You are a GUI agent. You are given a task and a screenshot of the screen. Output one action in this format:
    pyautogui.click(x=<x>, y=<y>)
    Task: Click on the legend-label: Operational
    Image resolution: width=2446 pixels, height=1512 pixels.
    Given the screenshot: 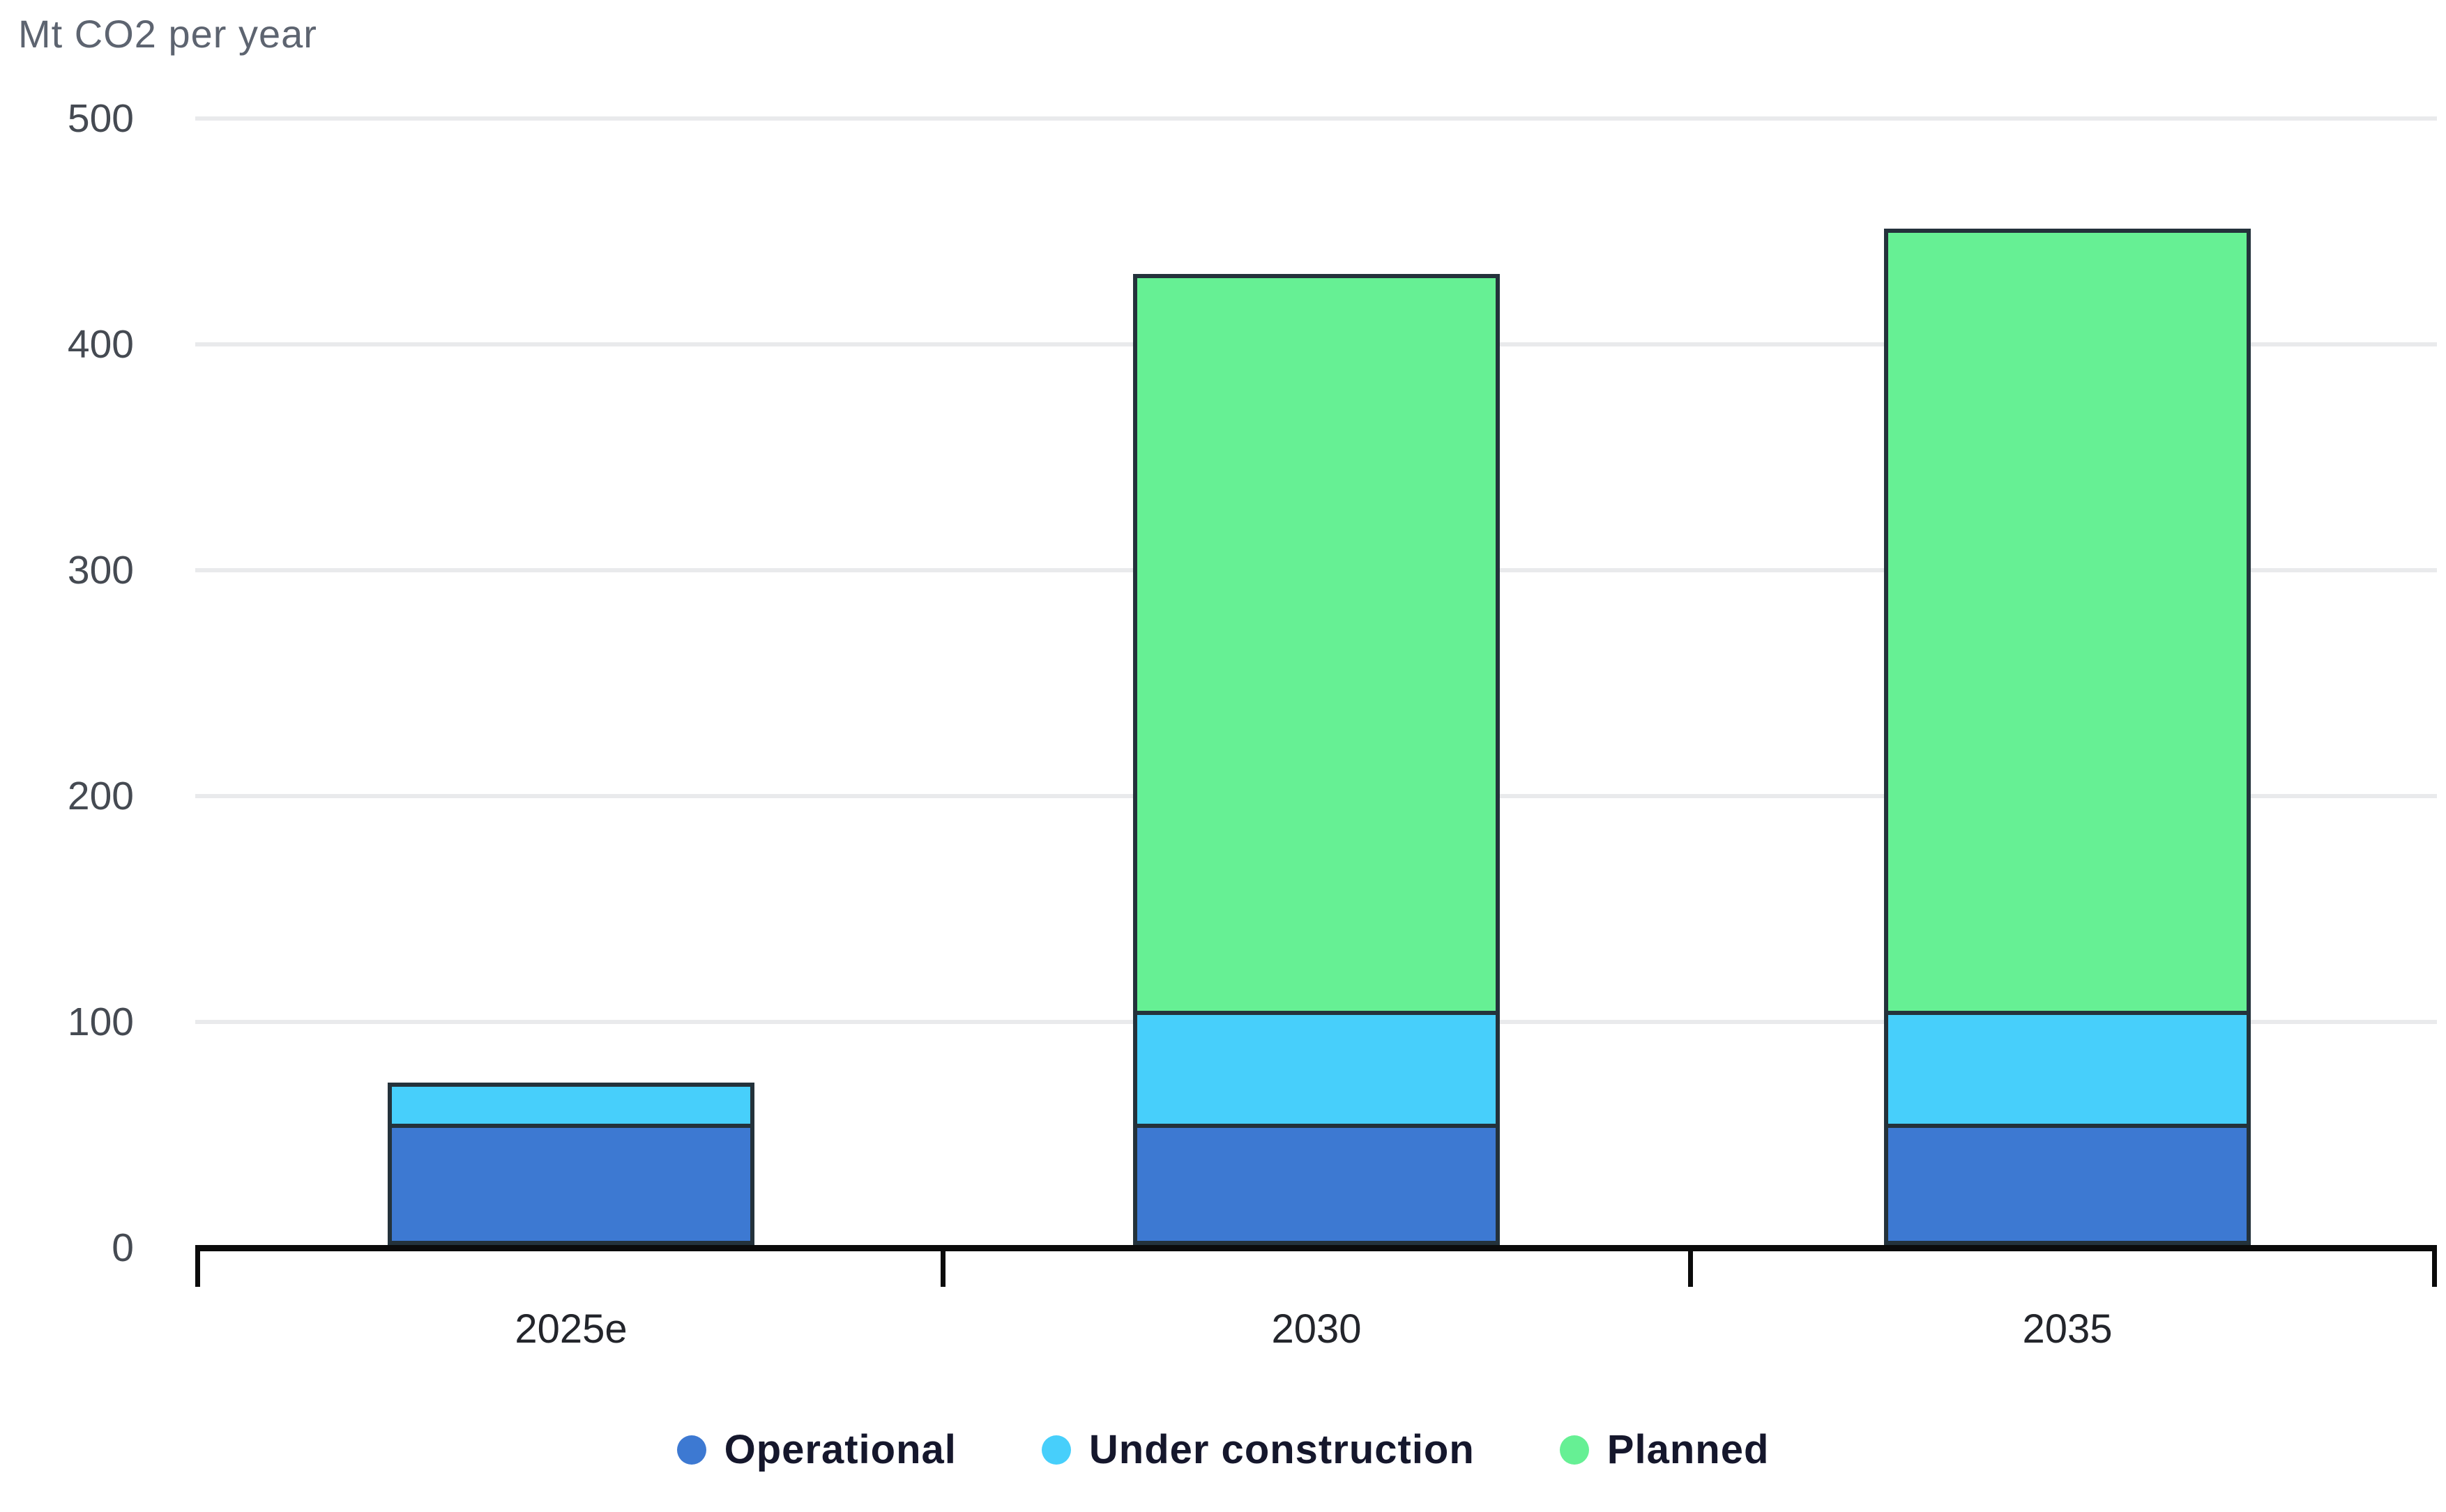 What is the action you would take?
    pyautogui.click(x=840, y=1449)
    